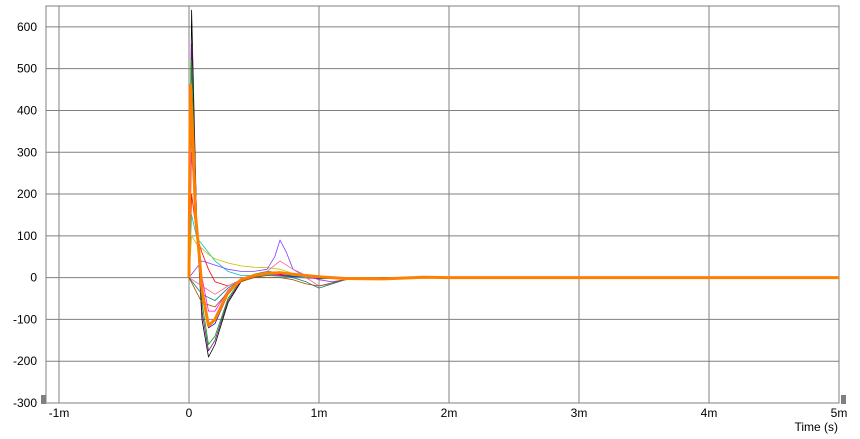  What do you see at coordinates (27, 27) in the screenshot?
I see `y-tick-label: 600` at bounding box center [27, 27].